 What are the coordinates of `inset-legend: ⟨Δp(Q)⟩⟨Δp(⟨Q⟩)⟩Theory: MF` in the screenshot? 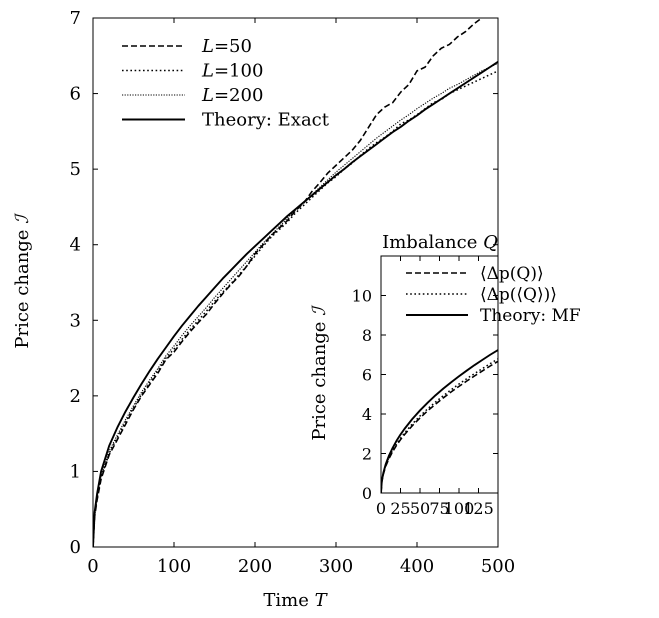 It's located at (493, 295).